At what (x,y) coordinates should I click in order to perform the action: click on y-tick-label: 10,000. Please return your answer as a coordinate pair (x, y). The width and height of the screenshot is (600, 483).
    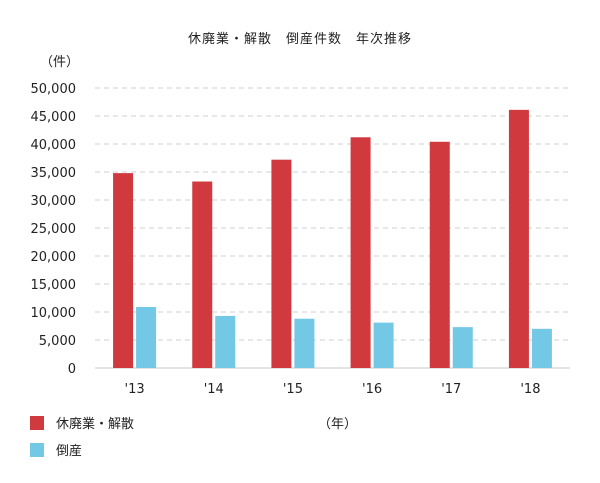
    Looking at the image, I should click on (54, 313).